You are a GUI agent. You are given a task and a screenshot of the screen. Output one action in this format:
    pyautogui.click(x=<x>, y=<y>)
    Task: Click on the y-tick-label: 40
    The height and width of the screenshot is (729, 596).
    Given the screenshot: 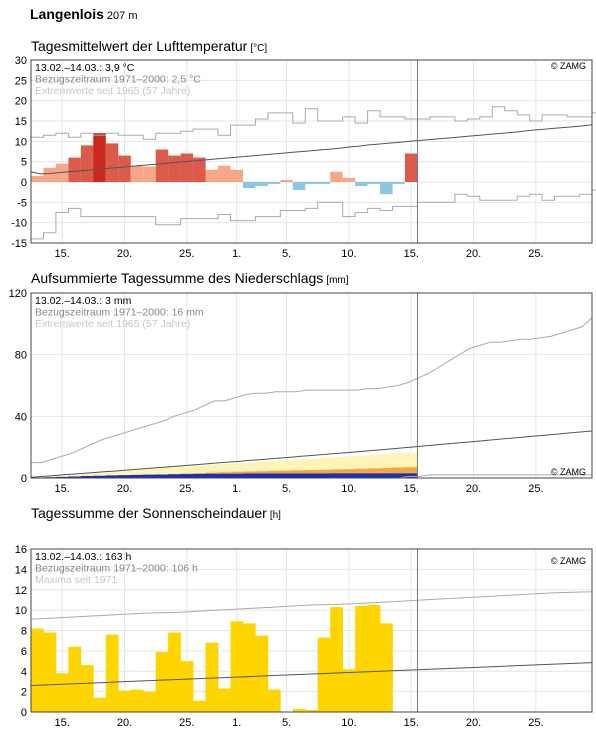 What is the action you would take?
    pyautogui.click(x=21, y=417)
    